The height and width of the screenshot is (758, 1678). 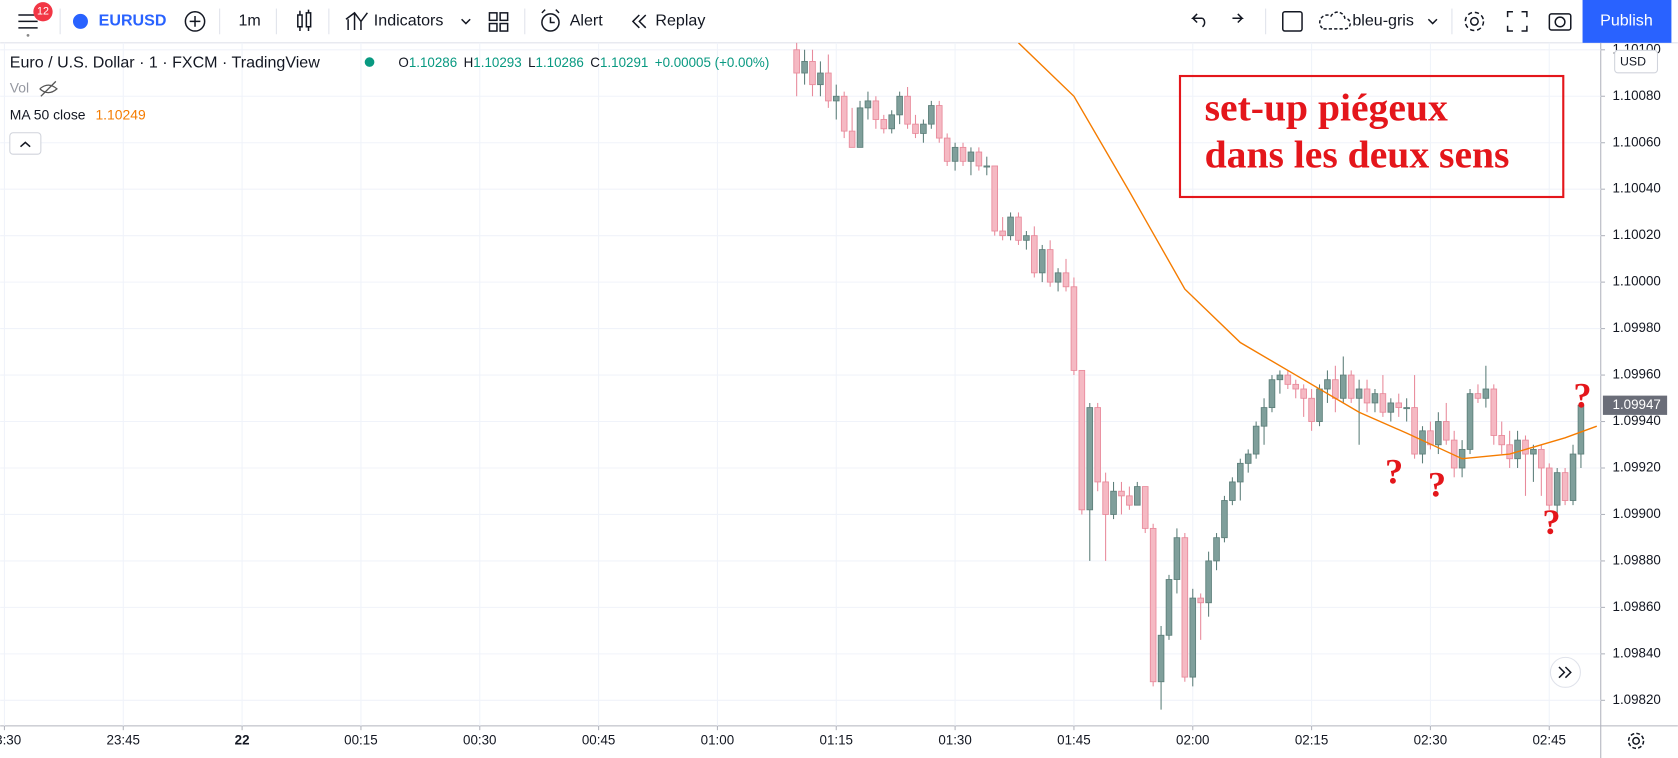 I want to click on scroll-to-realtime, so click(x=1565, y=672).